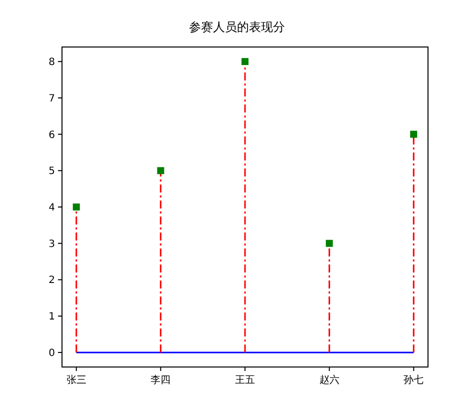  I want to click on x-tick-label: 李四, so click(160, 380).